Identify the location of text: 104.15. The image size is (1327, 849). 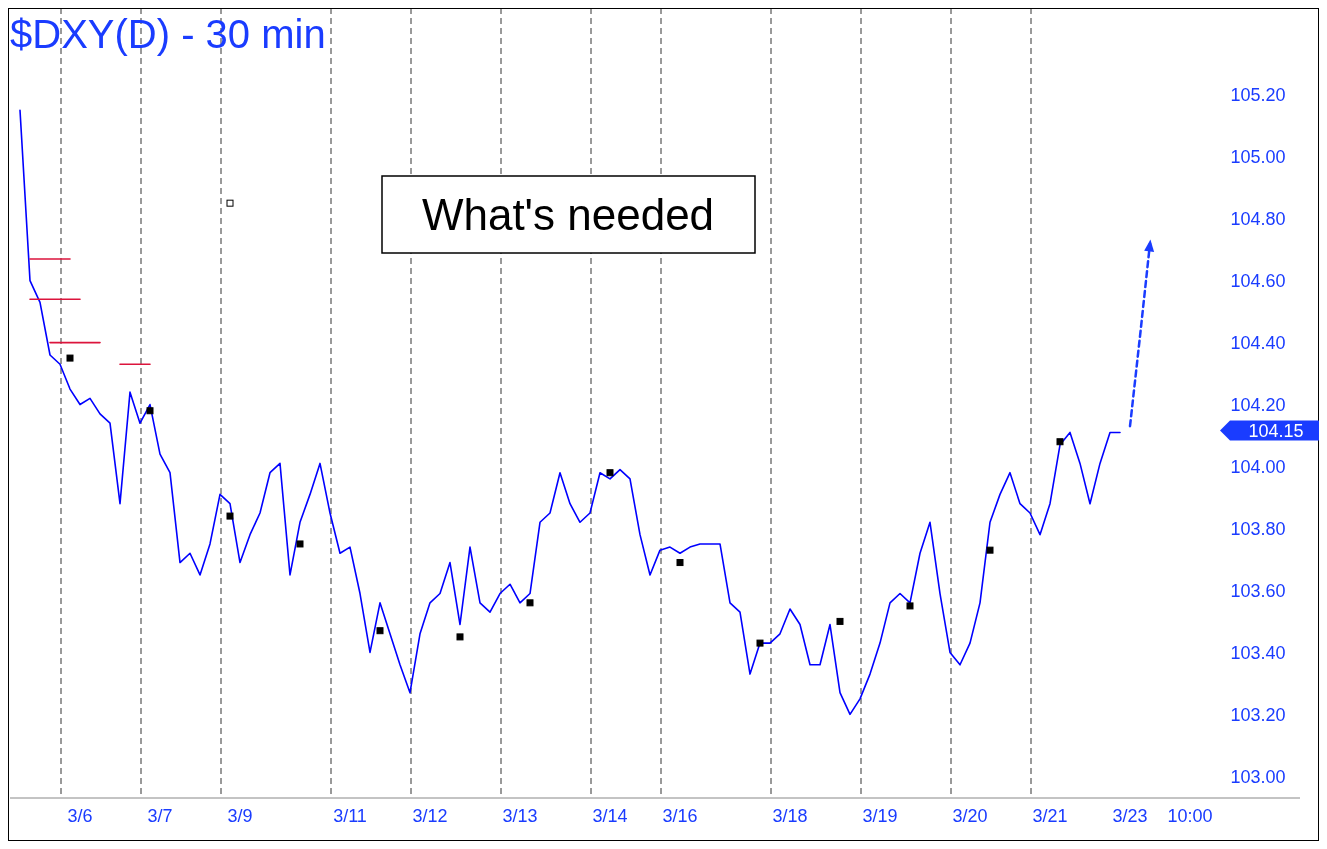
(1276, 430).